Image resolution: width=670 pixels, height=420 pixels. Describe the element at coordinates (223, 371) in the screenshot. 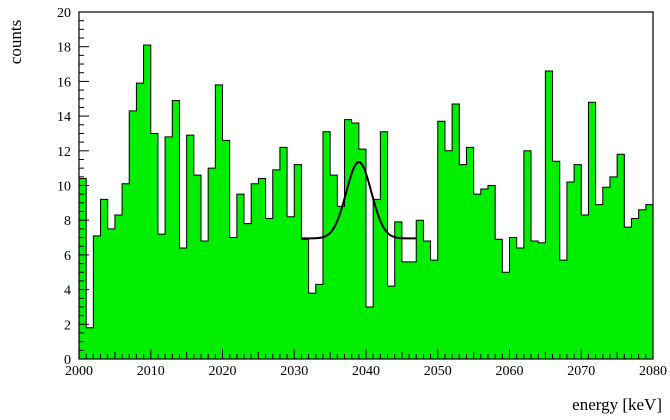

I see `x-tick-label: 2020` at that location.